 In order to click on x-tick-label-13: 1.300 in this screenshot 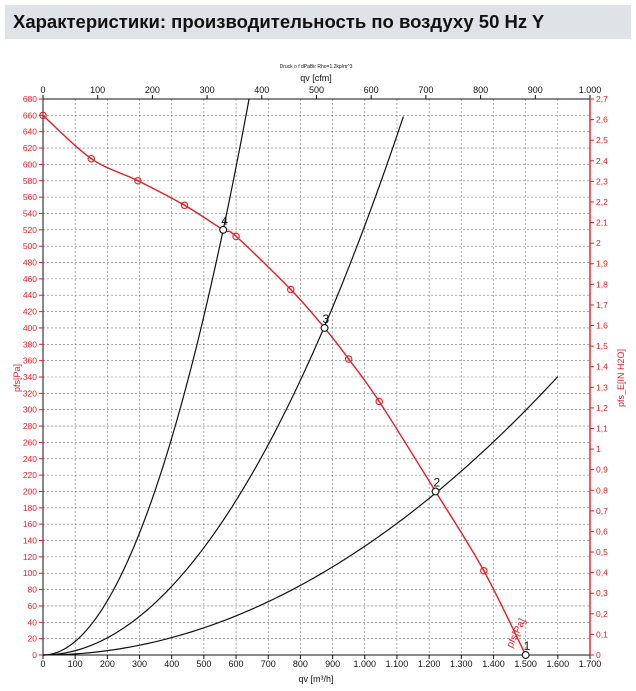, I will do `click(461, 664)`.